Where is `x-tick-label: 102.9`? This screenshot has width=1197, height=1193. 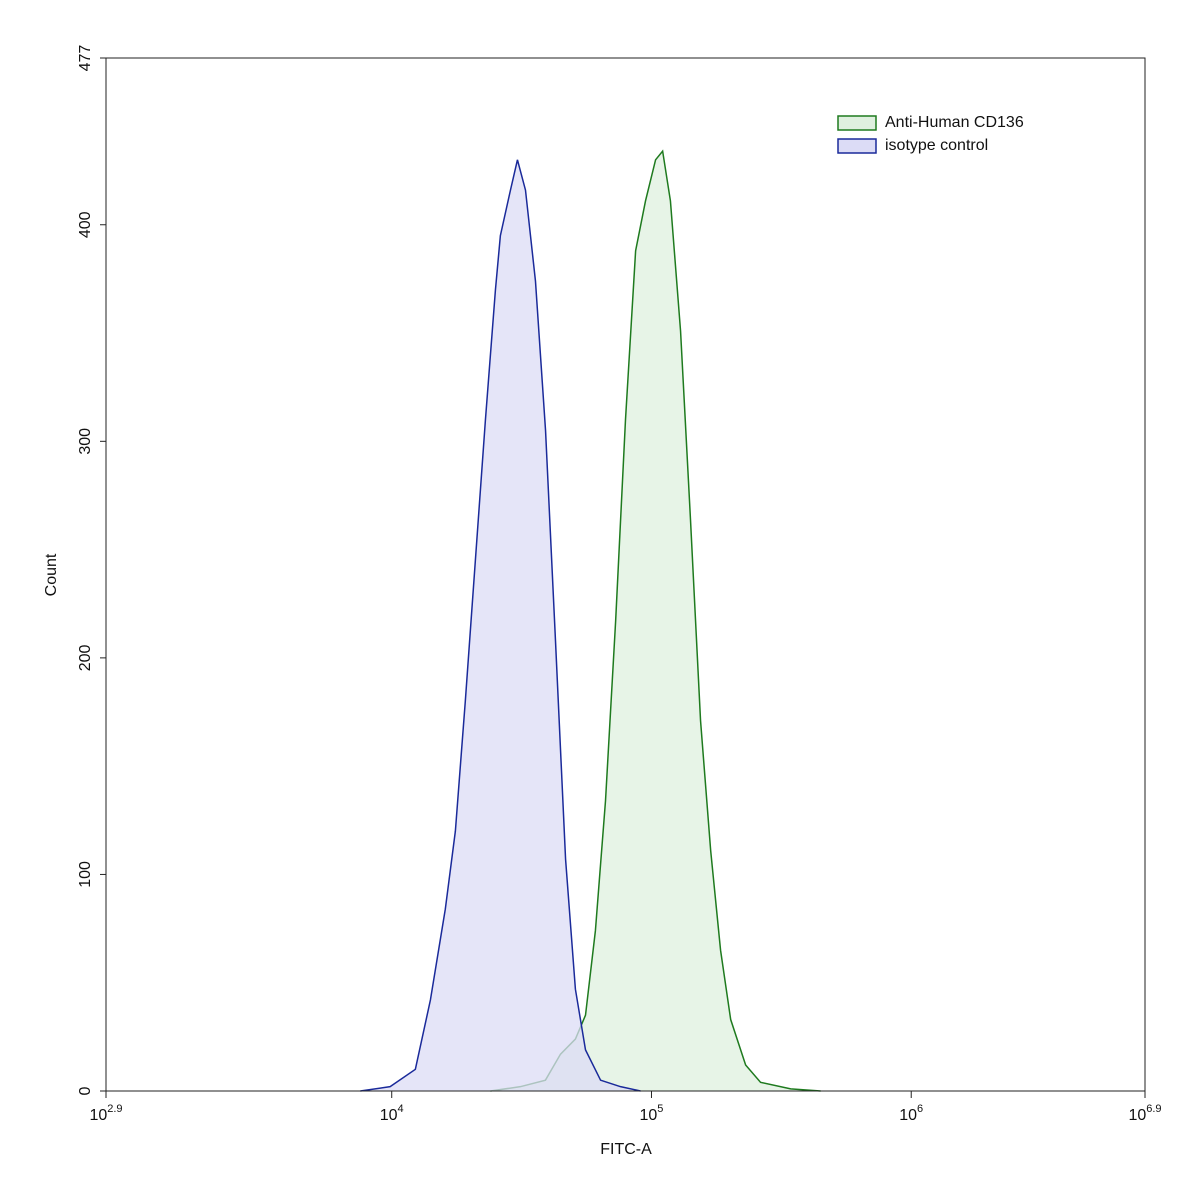
x-tick-label: 102.9 is located at coordinates (105, 1113).